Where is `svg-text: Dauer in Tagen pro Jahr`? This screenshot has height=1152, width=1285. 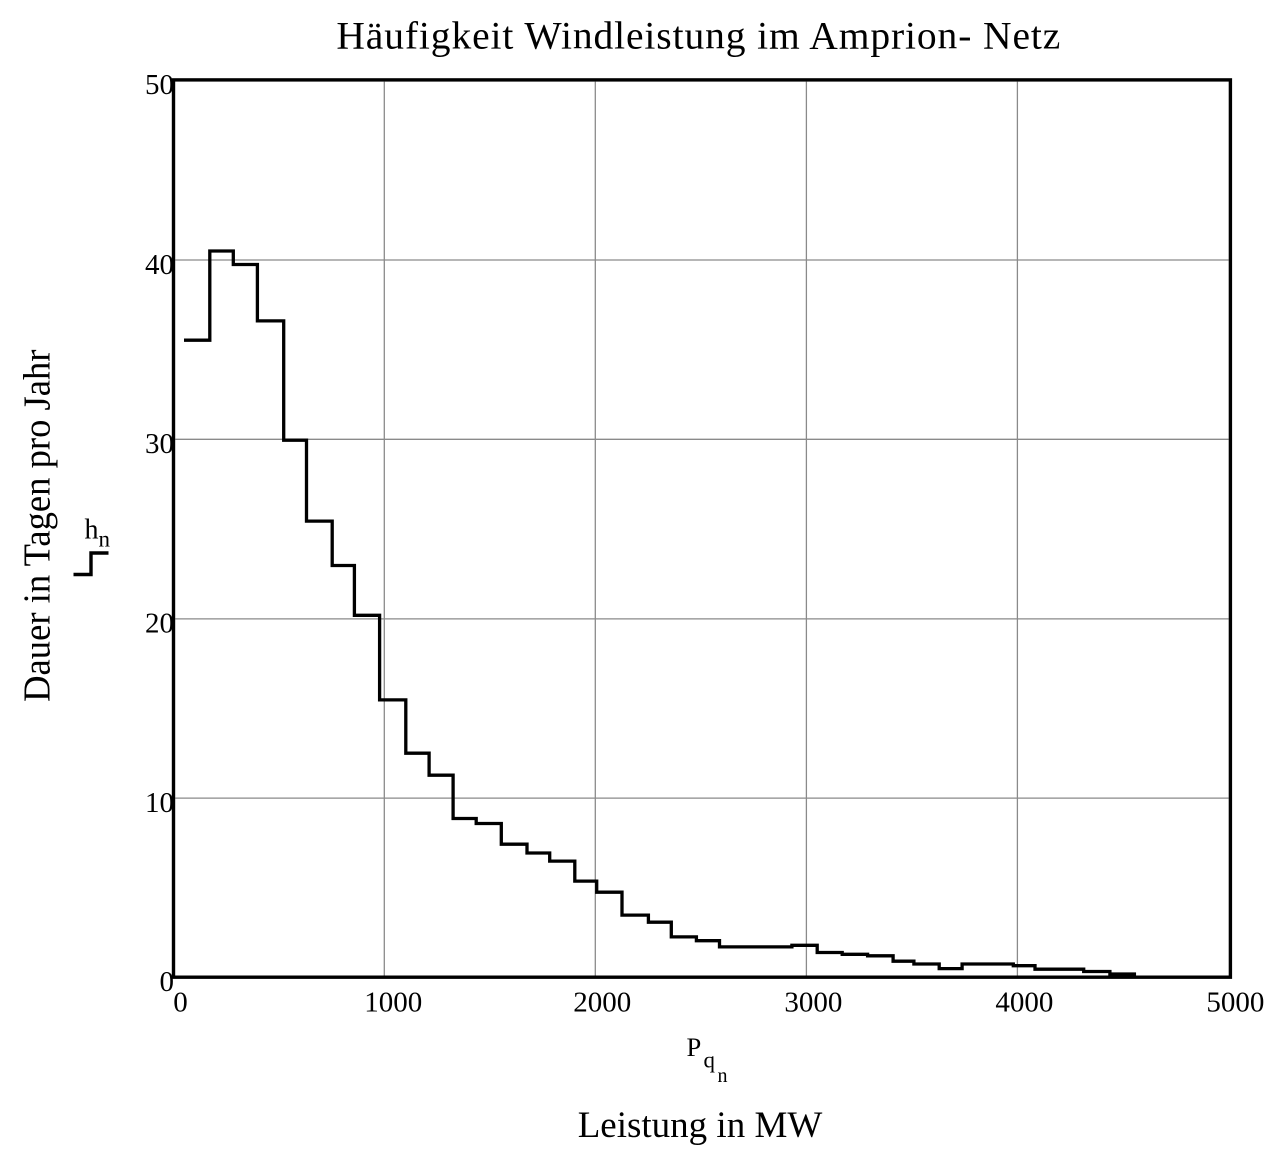 svg-text: Dauer in Tagen pro Jahr is located at coordinates (38, 525).